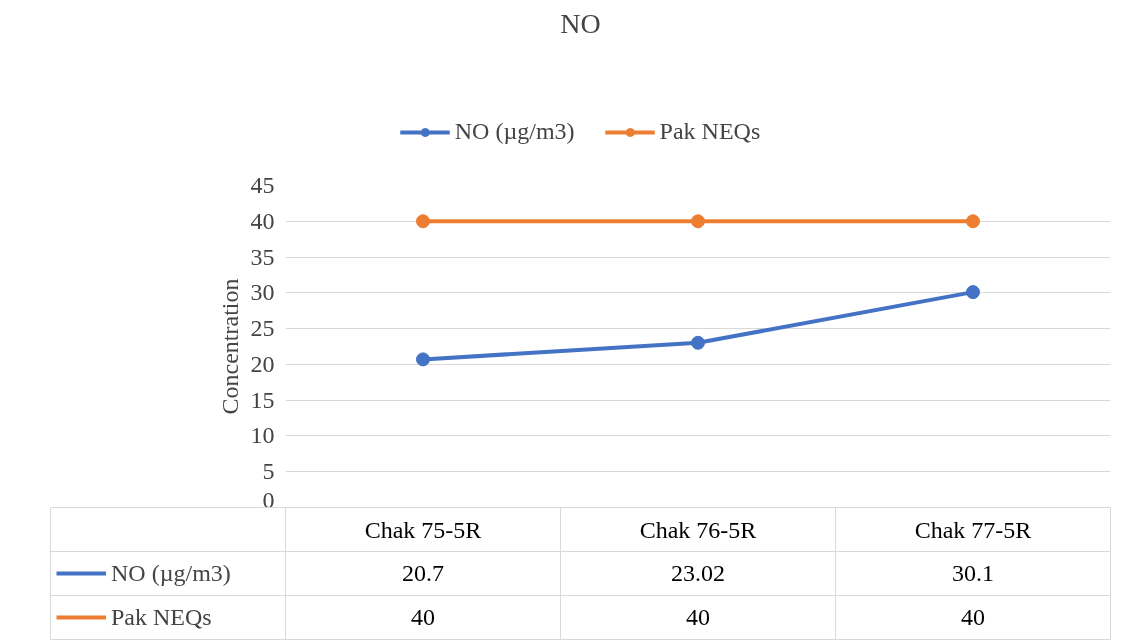 The image size is (1130, 641). What do you see at coordinates (973, 573) in the screenshot?
I see `data-label: 30.1` at bounding box center [973, 573].